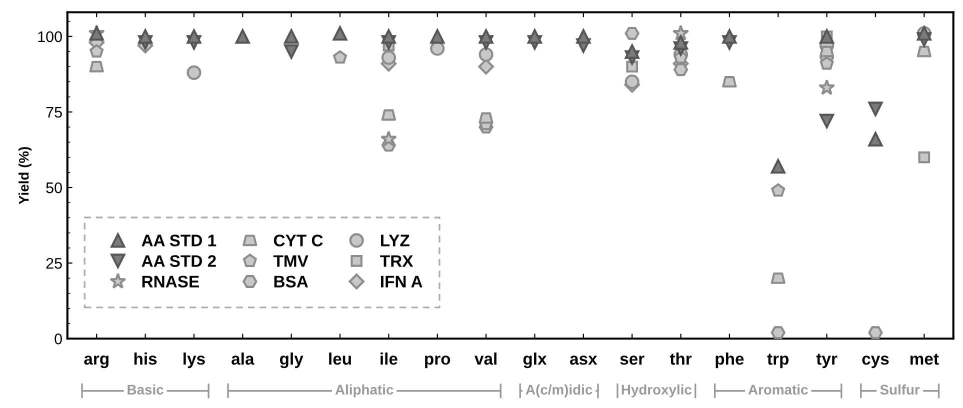 This screenshot has width=963, height=408. What do you see at coordinates (291, 282) in the screenshot?
I see `legend-label: BSA` at bounding box center [291, 282].